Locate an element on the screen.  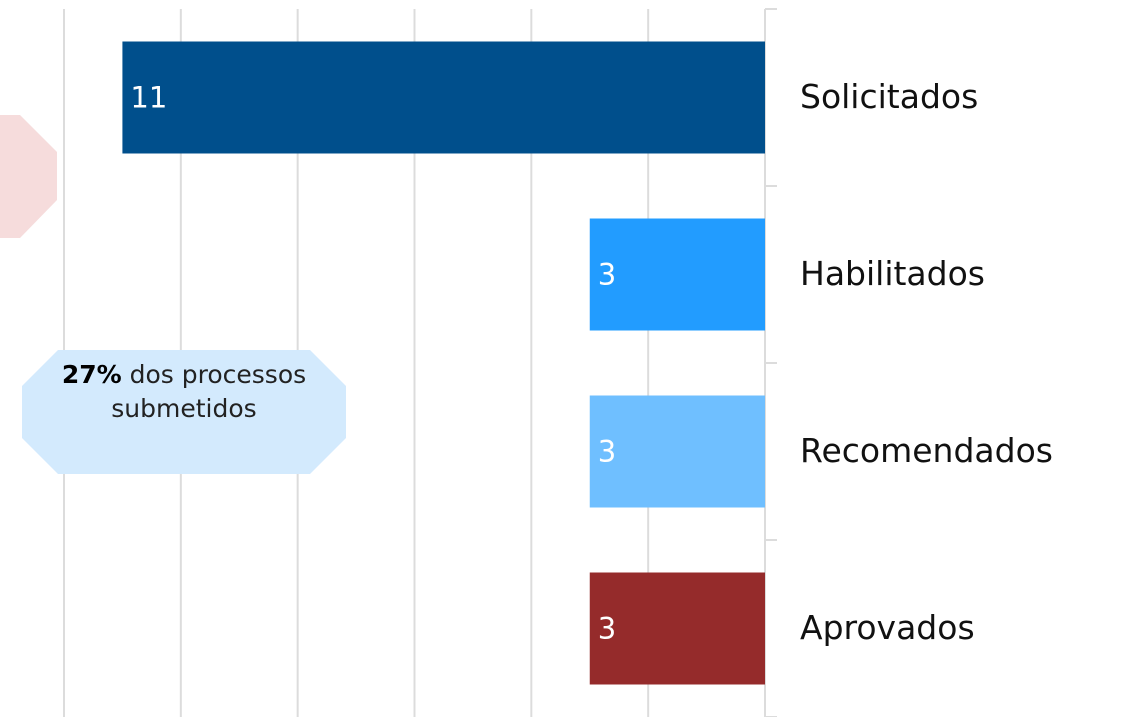
decoration is located at coordinates (28, 176).